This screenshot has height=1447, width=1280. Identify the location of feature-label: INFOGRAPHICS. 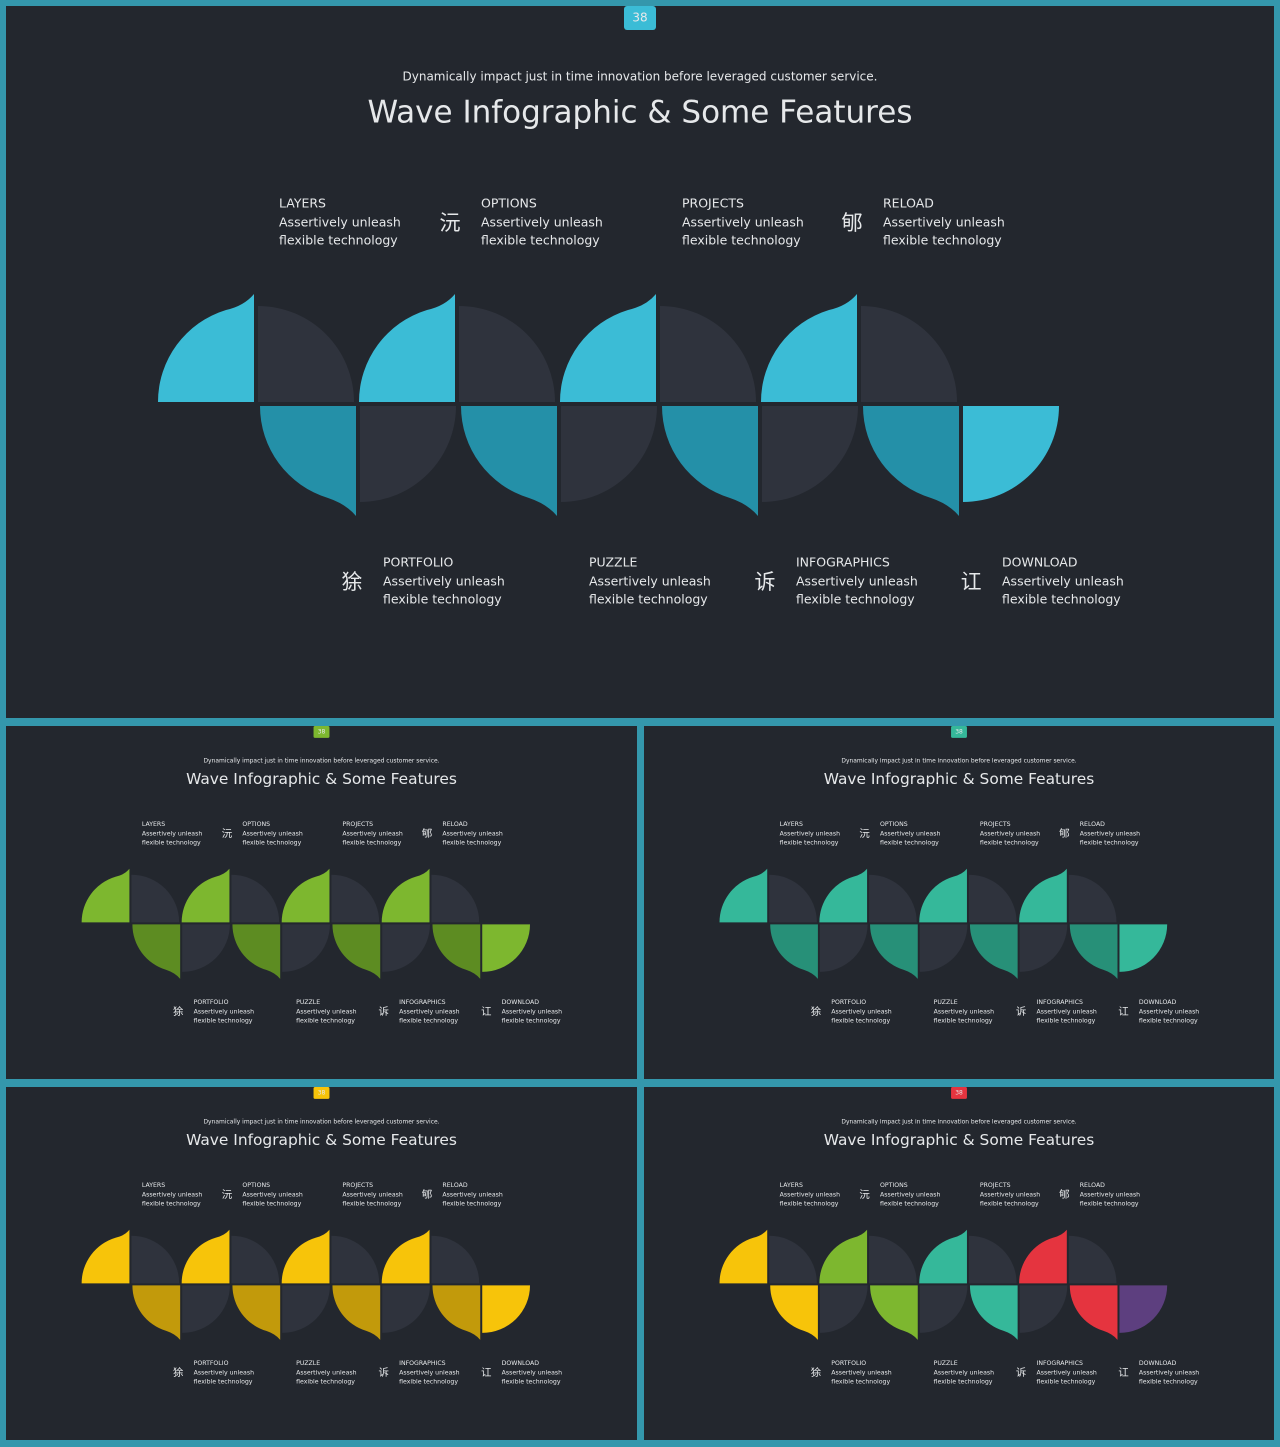
(422, 1002).